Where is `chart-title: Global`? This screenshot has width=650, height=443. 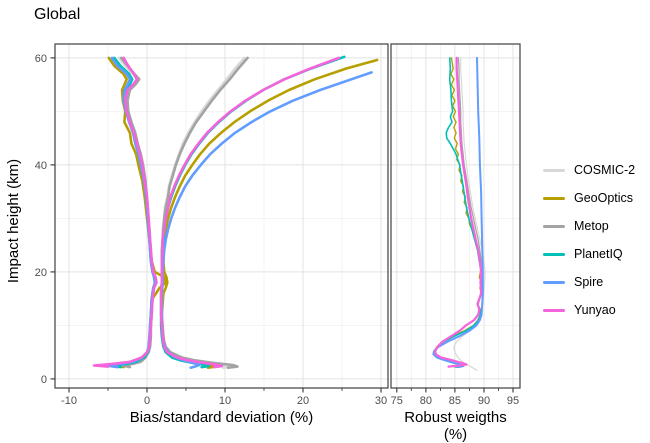 chart-title: Global is located at coordinates (57, 14).